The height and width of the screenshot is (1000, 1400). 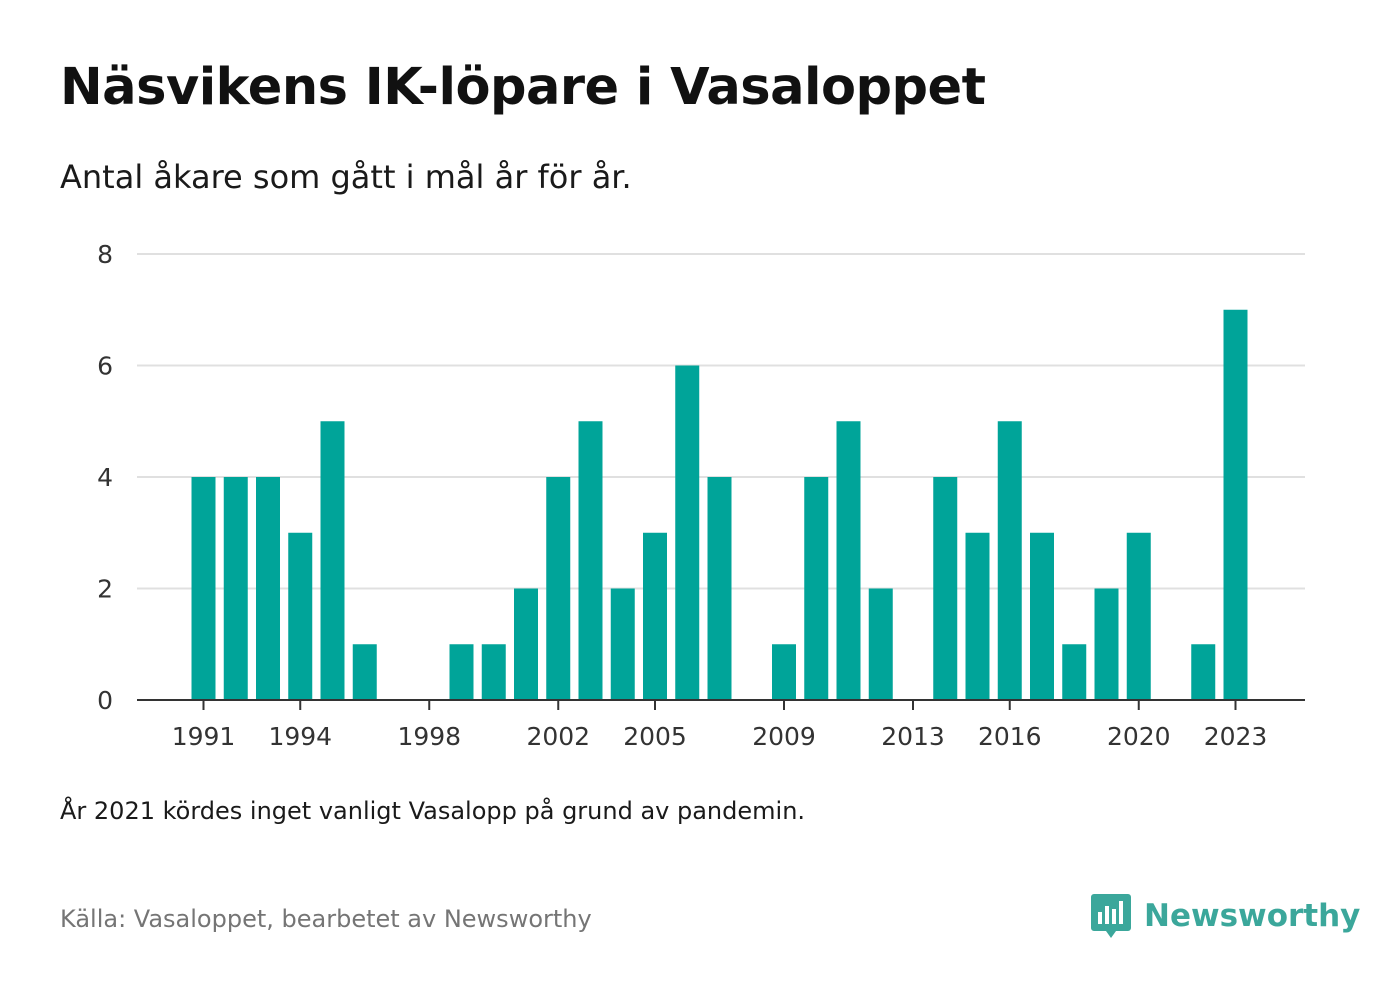 What do you see at coordinates (687, 532) in the screenshot?
I see `bar-2006` at bounding box center [687, 532].